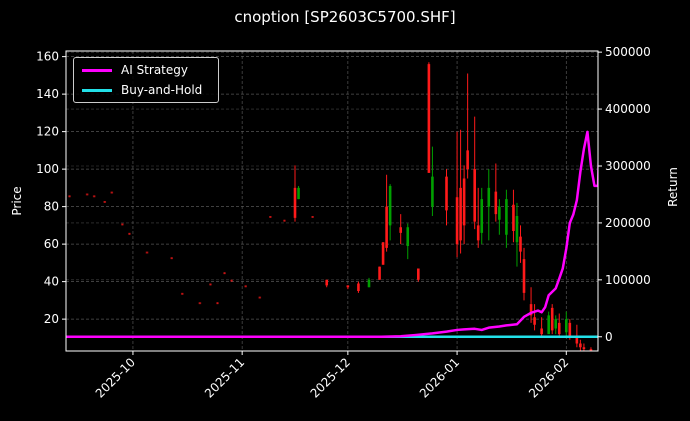 This screenshot has height=421, width=690. What do you see at coordinates (97, 90) in the screenshot?
I see `legend-swatch-buy-and-hold` at bounding box center [97, 90].